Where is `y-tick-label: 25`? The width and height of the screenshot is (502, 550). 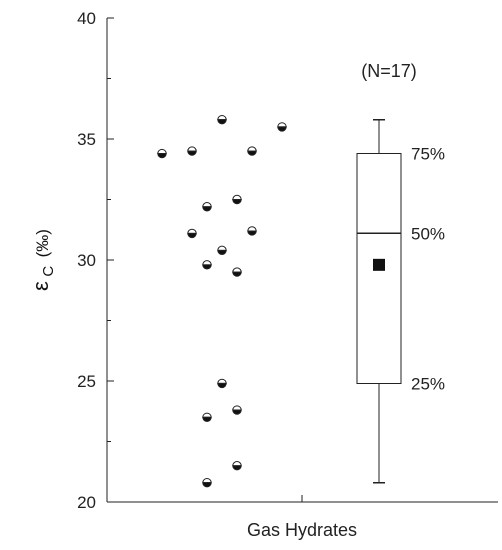 y-tick-label: 25 is located at coordinates (86, 381).